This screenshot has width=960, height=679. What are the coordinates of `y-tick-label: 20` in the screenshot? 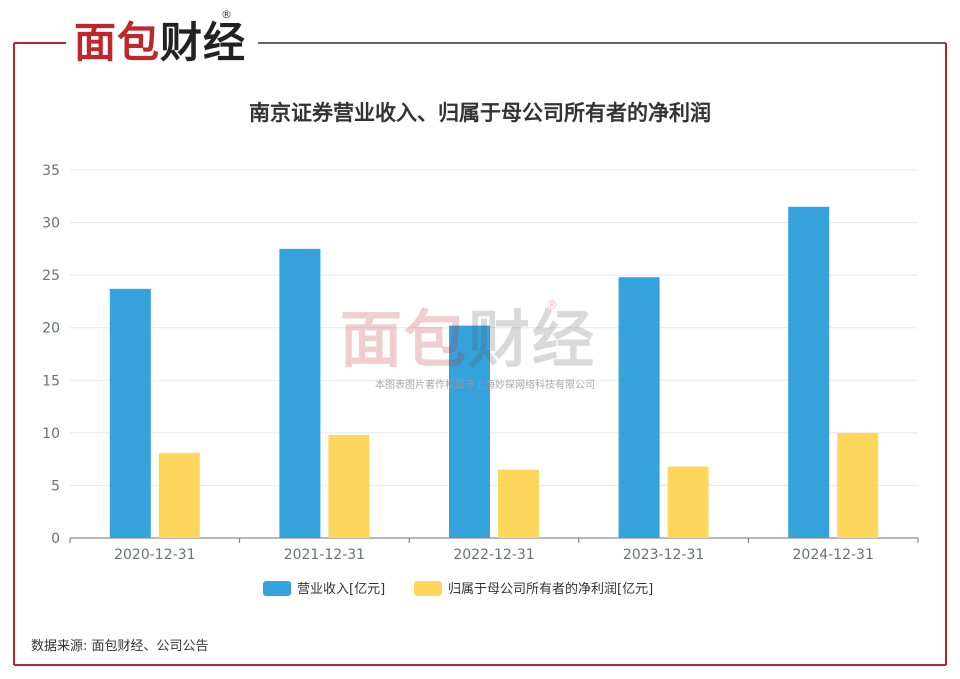 It's located at (51, 329).